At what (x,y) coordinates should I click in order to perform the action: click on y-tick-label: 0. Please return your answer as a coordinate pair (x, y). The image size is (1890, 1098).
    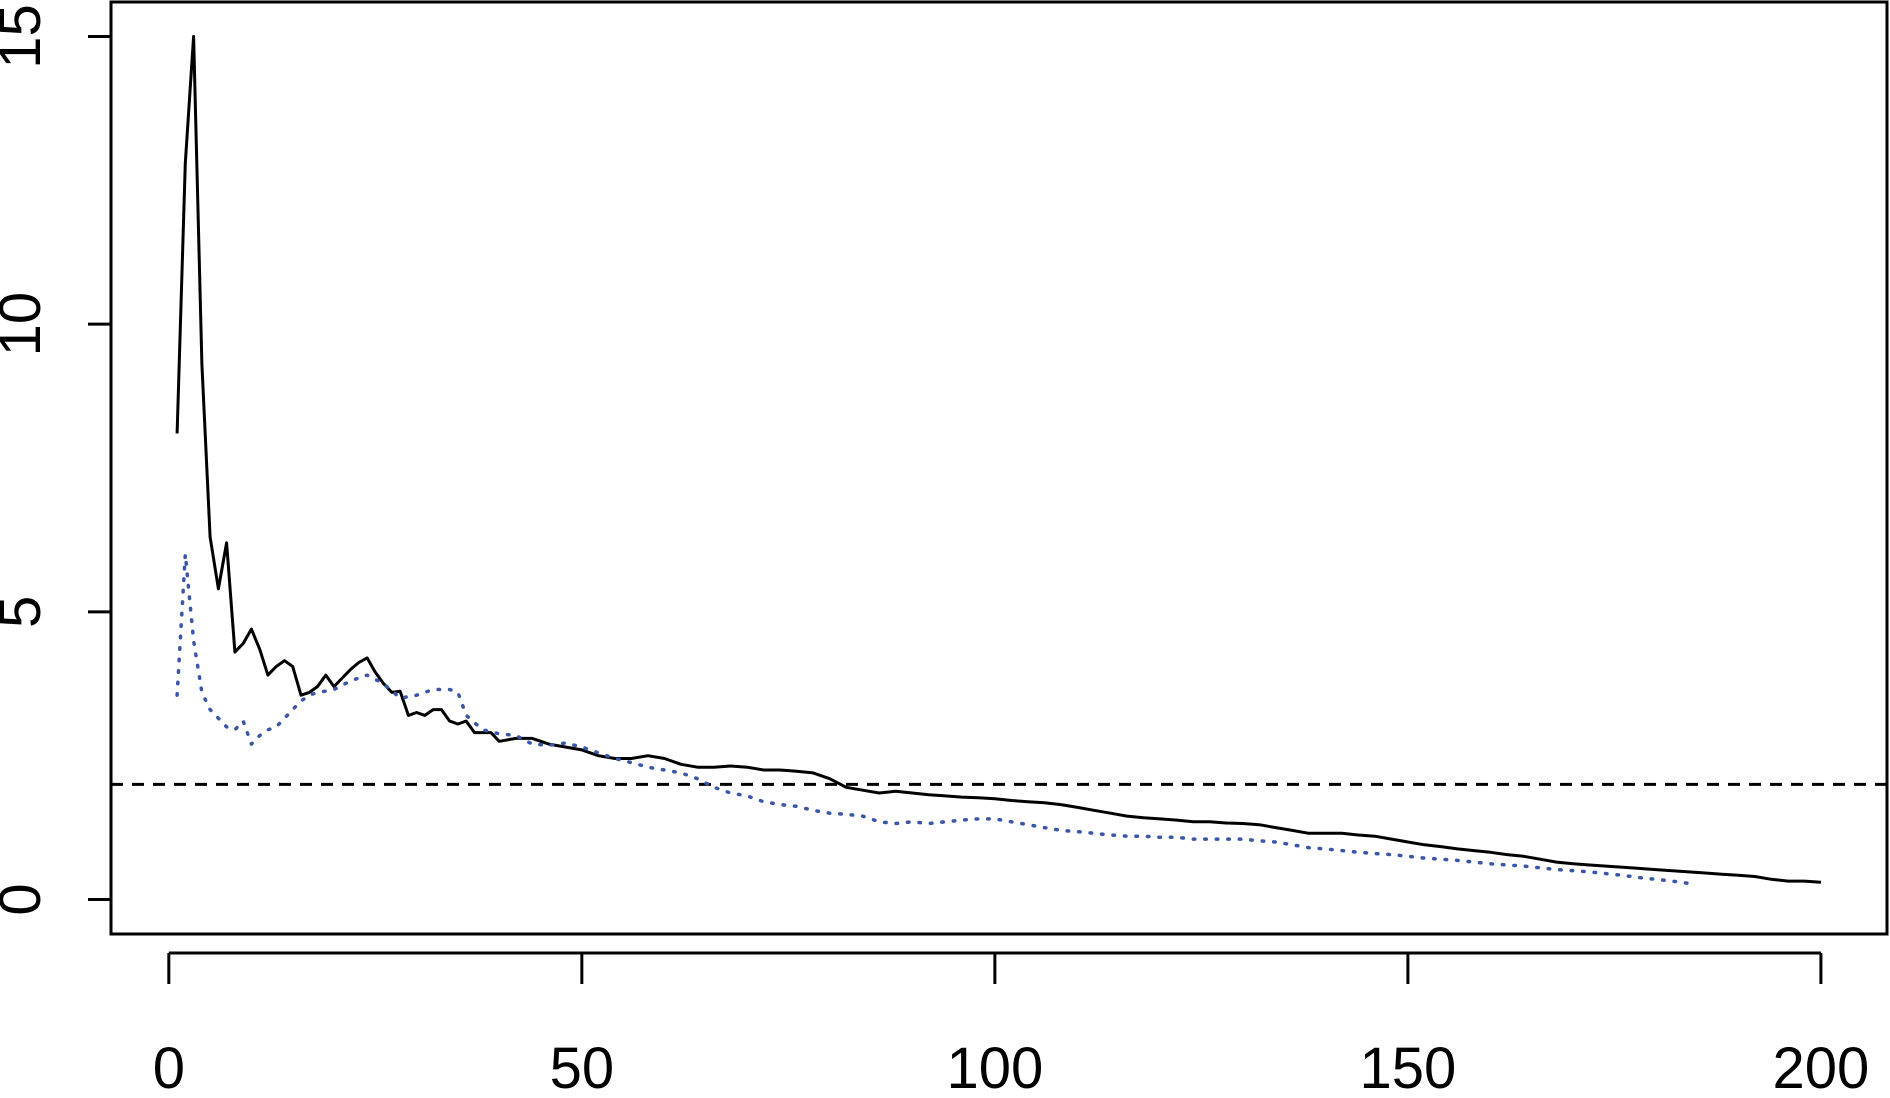
    Looking at the image, I should click on (26, 899).